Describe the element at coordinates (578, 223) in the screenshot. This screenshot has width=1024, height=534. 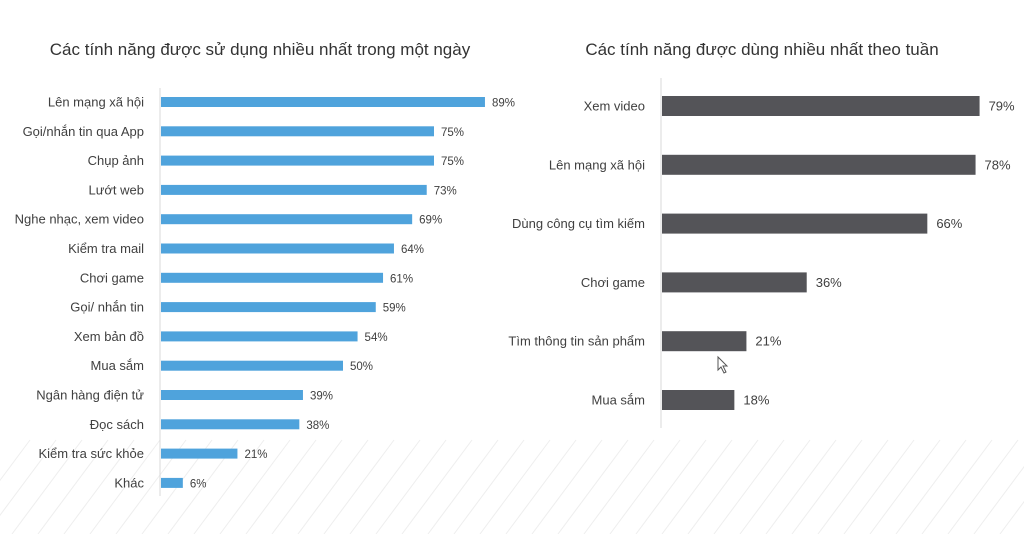
I see `weekly-category-label: Dùng công cụ tìm kiếm` at that location.